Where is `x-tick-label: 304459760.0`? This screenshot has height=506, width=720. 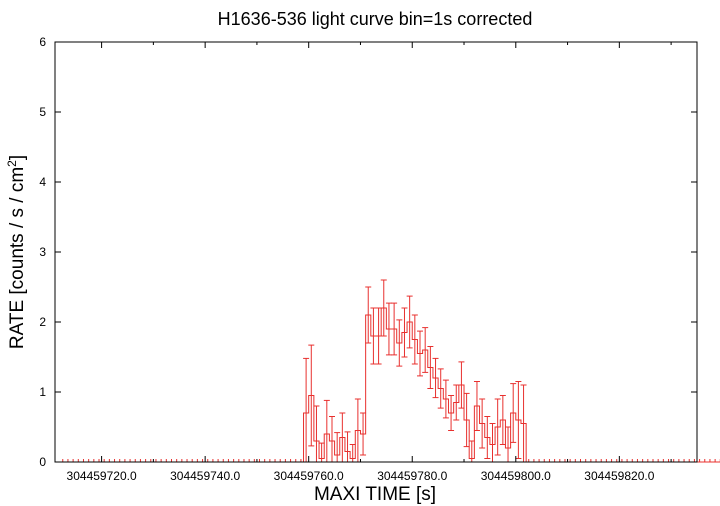 x-tick-label: 304459760.0 is located at coordinates (309, 476).